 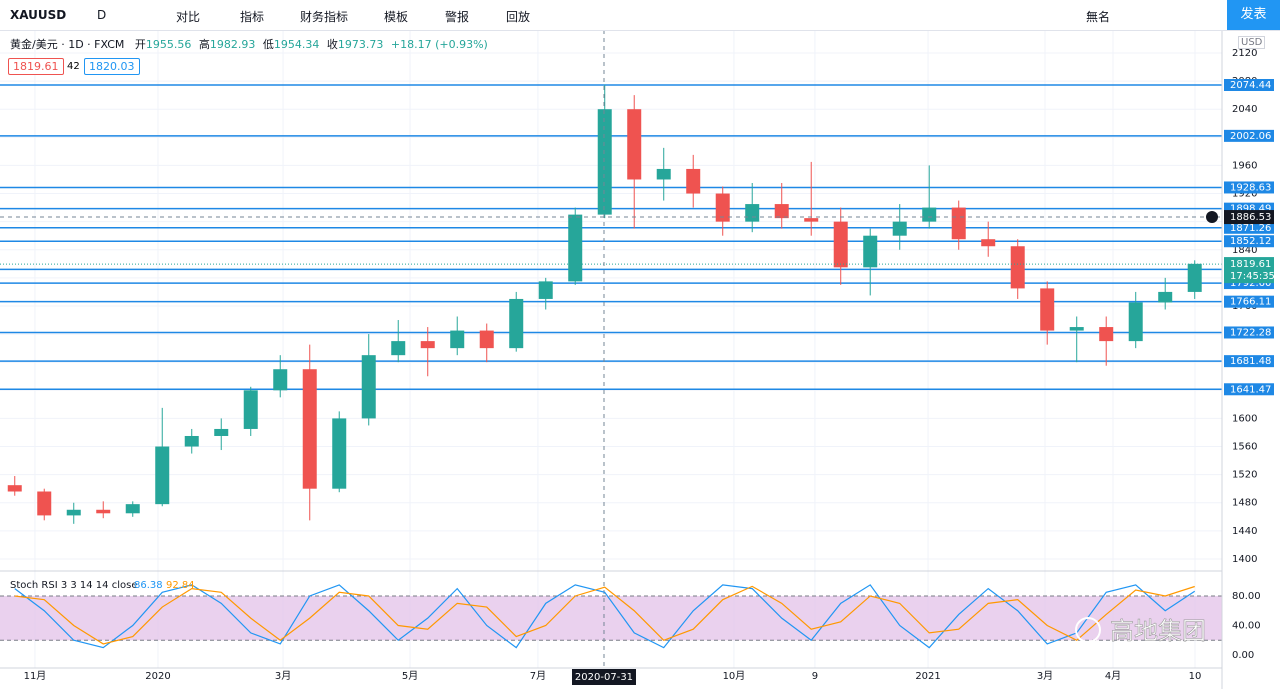 I want to click on toolbar-button: 指标, so click(x=252, y=17).